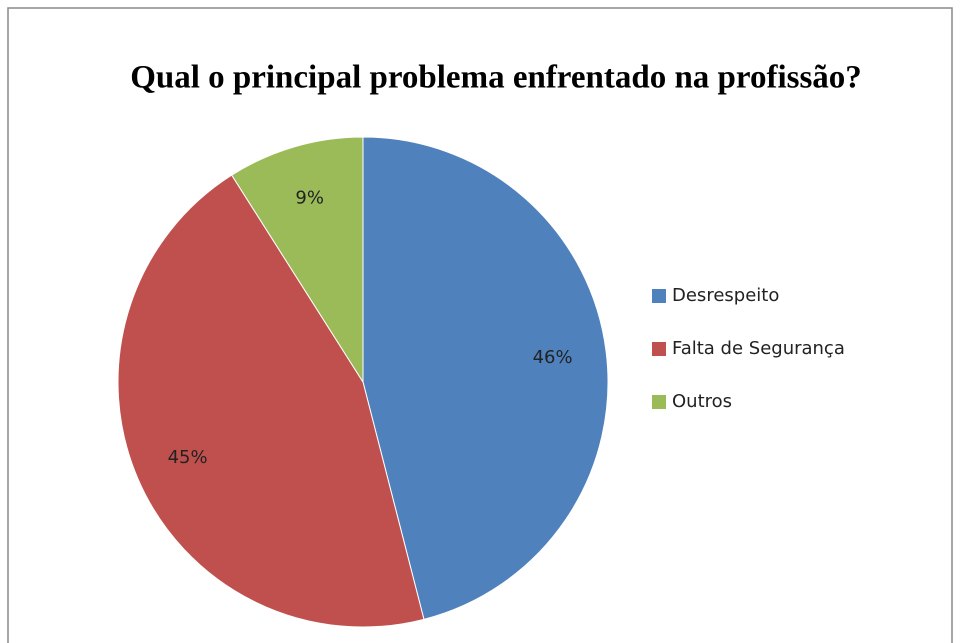  Describe the element at coordinates (553, 357) in the screenshot. I see `data-label: 46%` at that location.